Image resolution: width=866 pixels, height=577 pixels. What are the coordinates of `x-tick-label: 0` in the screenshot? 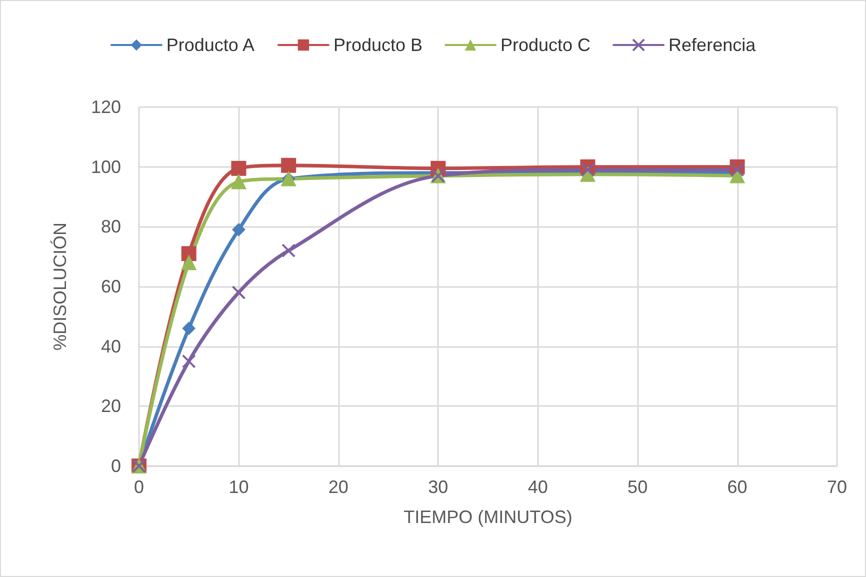 It's located at (139, 487).